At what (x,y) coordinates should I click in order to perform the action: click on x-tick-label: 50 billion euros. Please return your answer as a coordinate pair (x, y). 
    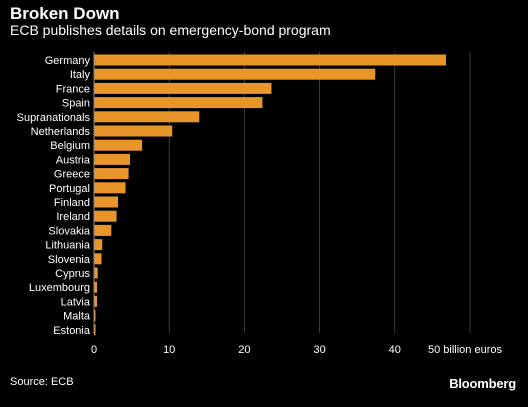
    Looking at the image, I should click on (465, 350).